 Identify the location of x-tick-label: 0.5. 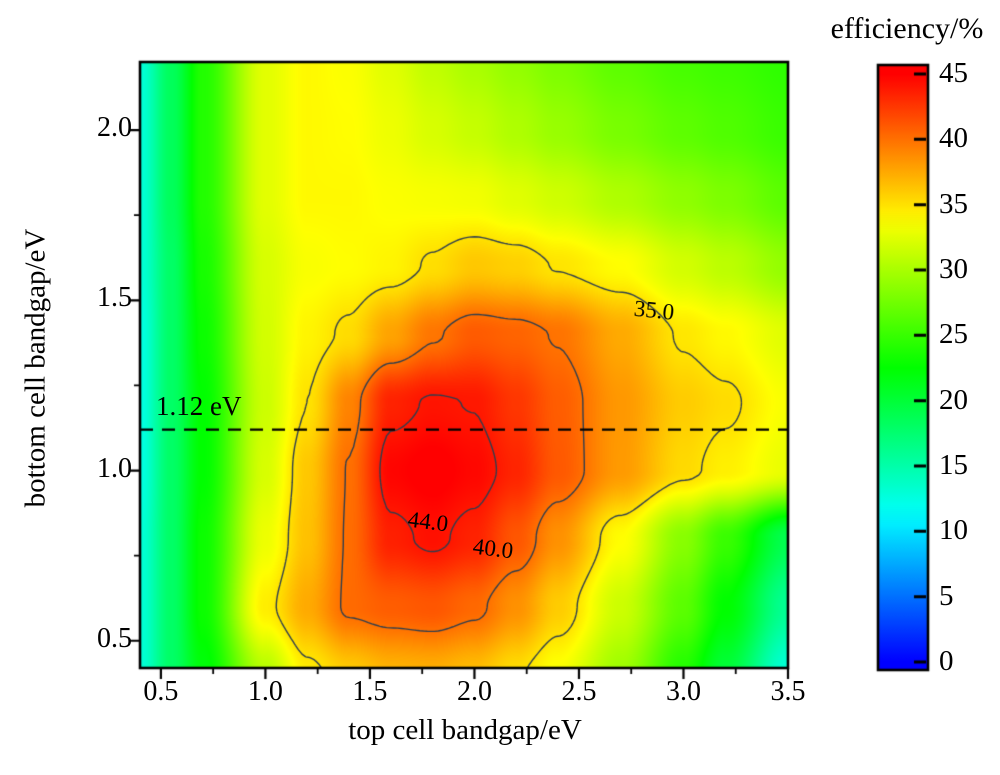
(161, 691).